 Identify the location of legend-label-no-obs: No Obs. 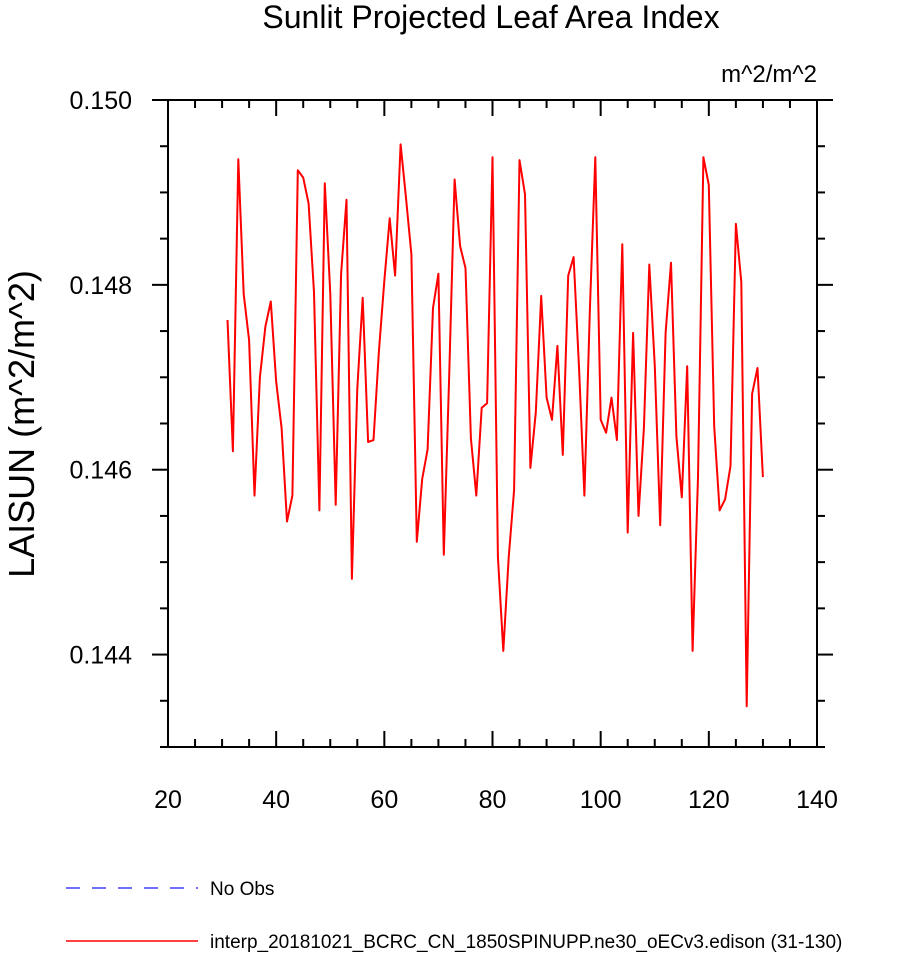
(242, 889).